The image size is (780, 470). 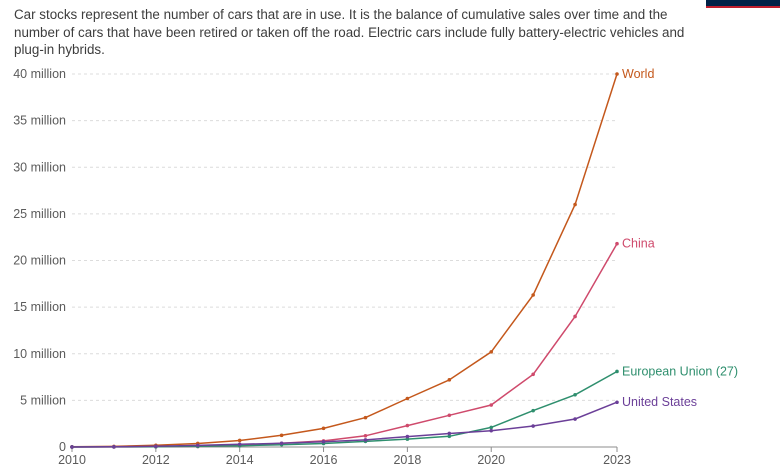 What do you see at coordinates (344, 456) in the screenshot?
I see `x-axis: 2010 2012 2014 2016 2018 2020 2023` at bounding box center [344, 456].